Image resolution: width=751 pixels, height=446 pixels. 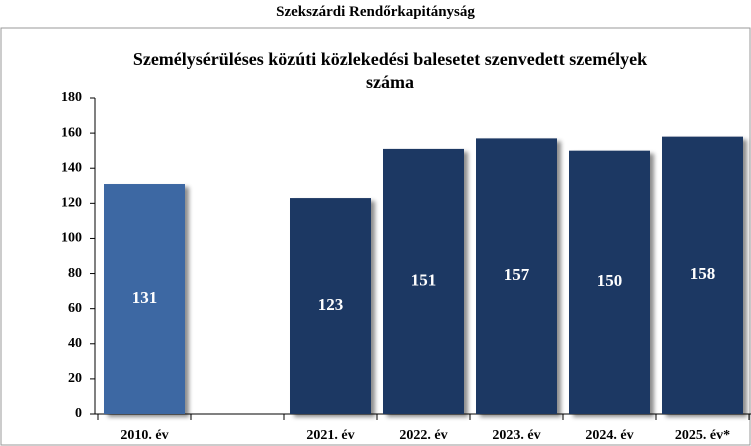 I want to click on y-tick-label: 40, so click(x=75, y=343).